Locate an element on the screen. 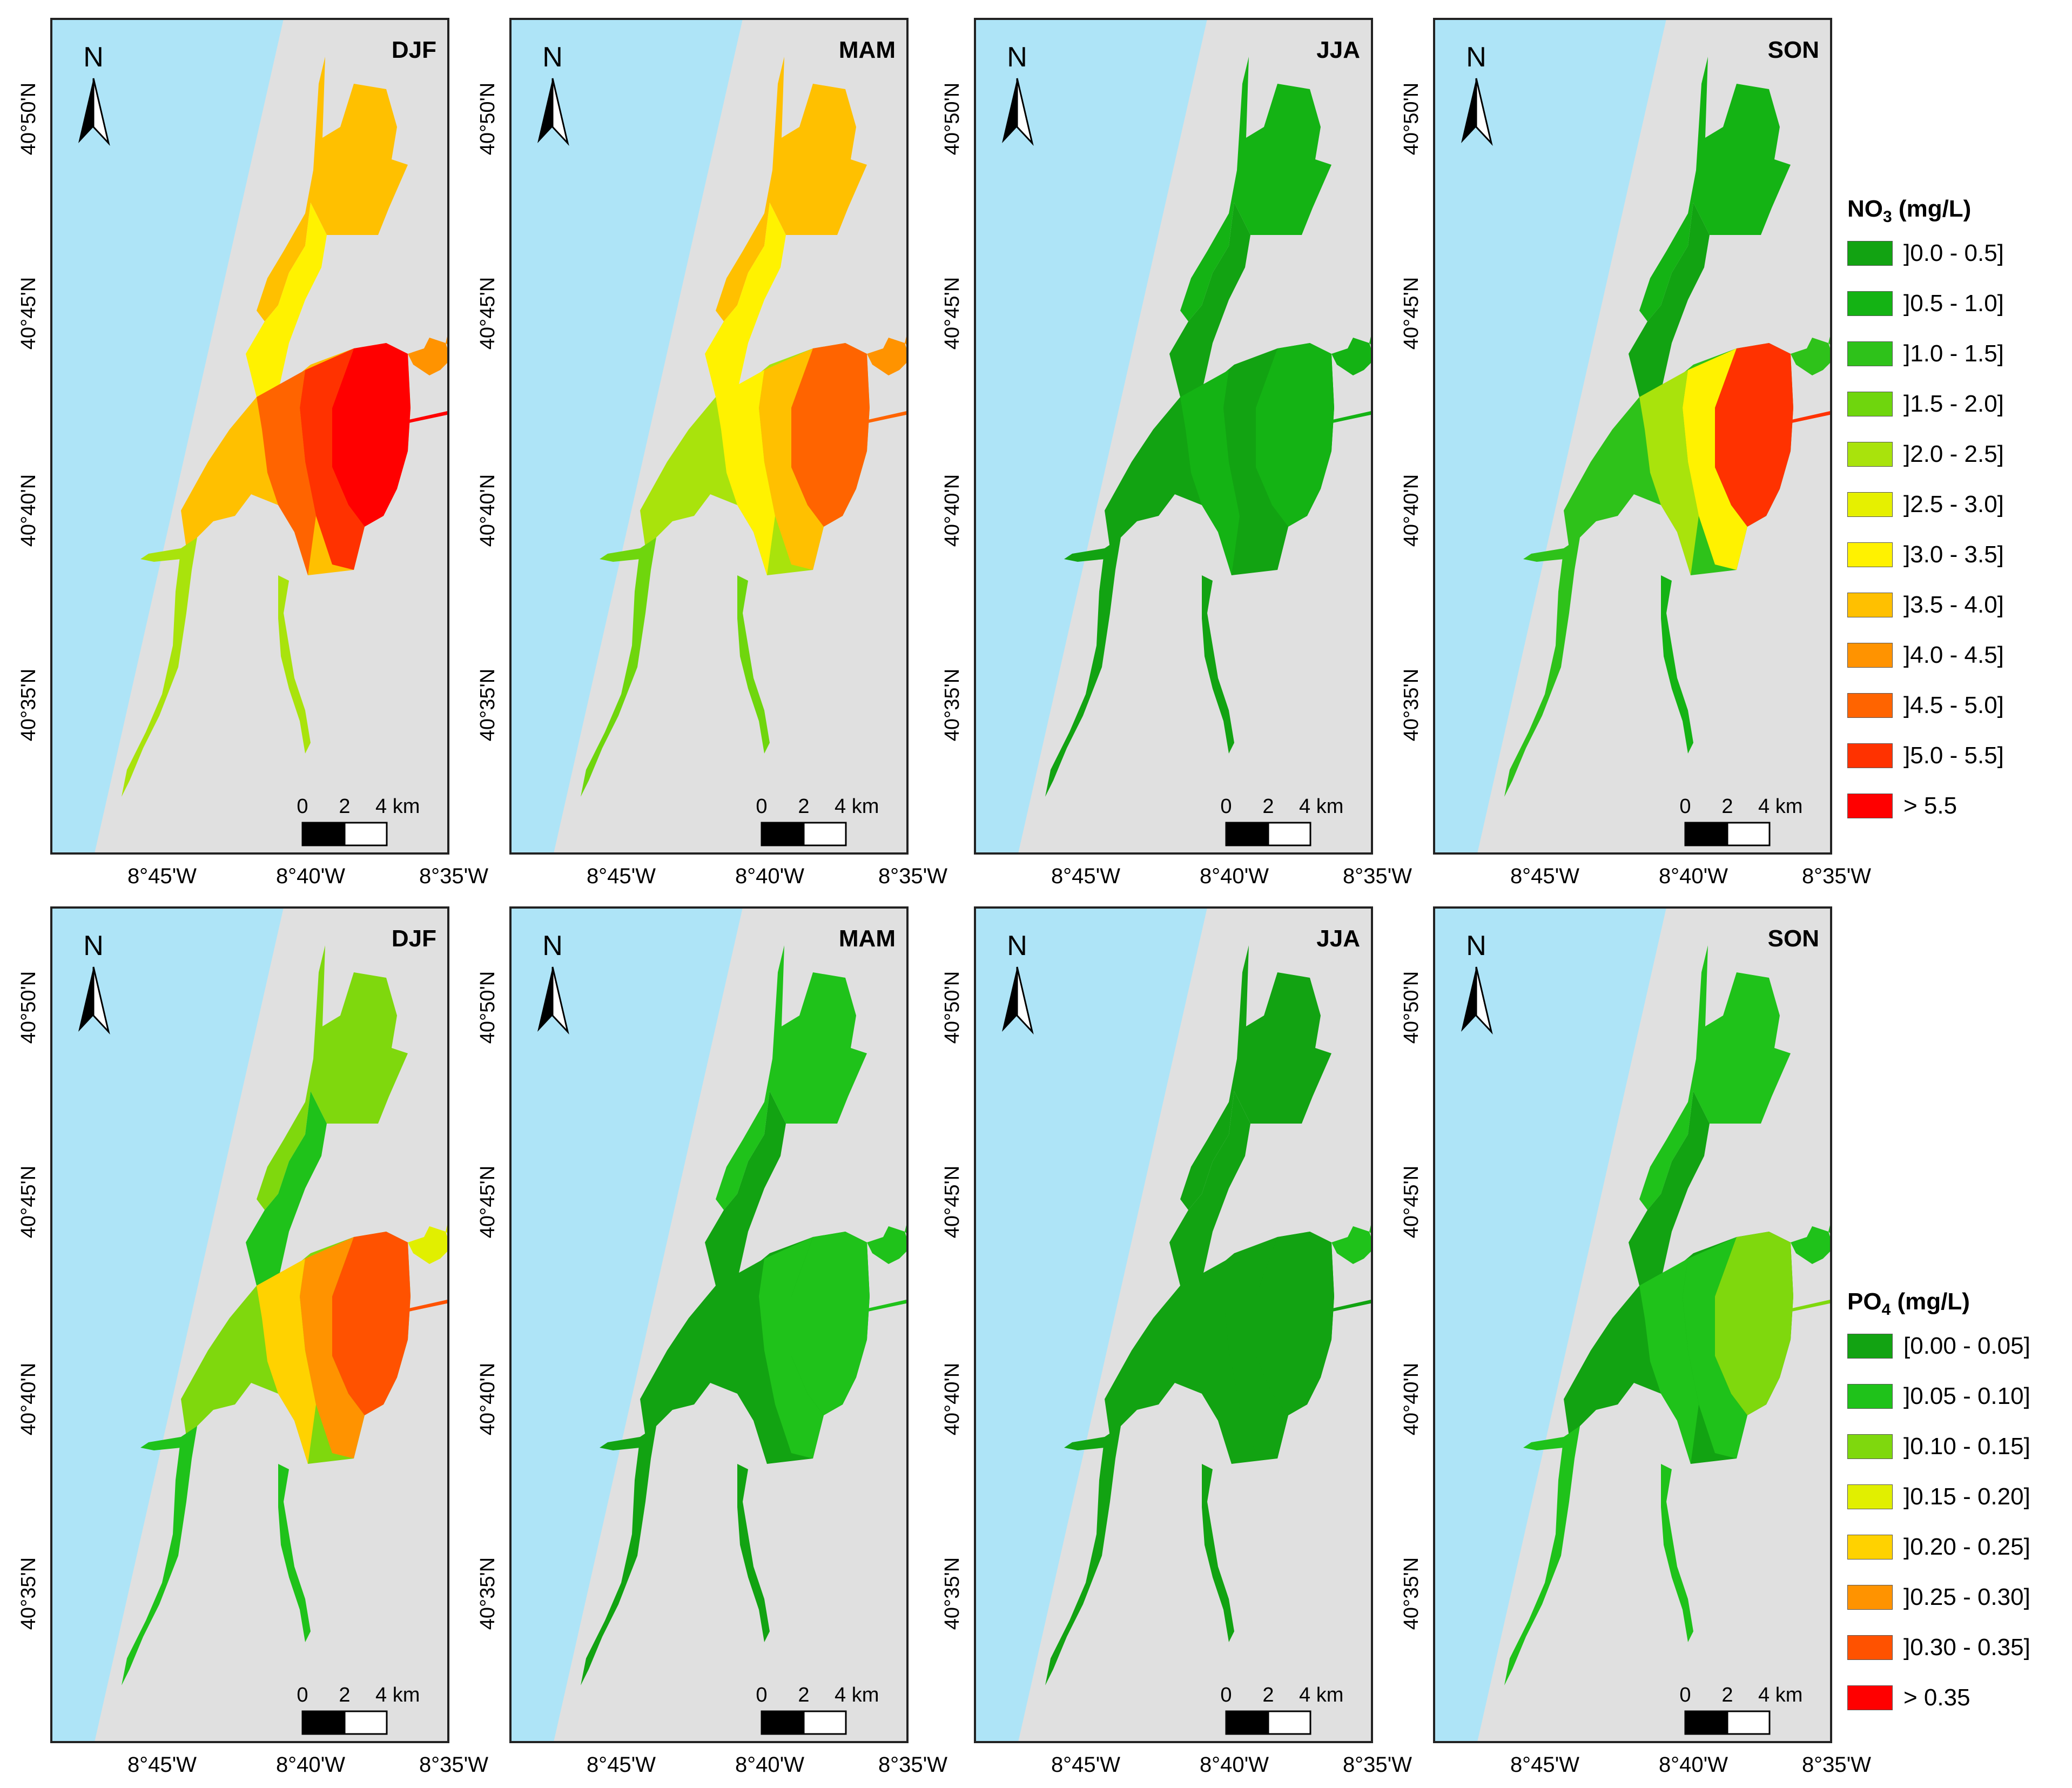 The height and width of the screenshot is (1788, 2072). po4-legend-label: ]0.15 - 0.20] is located at coordinates (1966, 1496).